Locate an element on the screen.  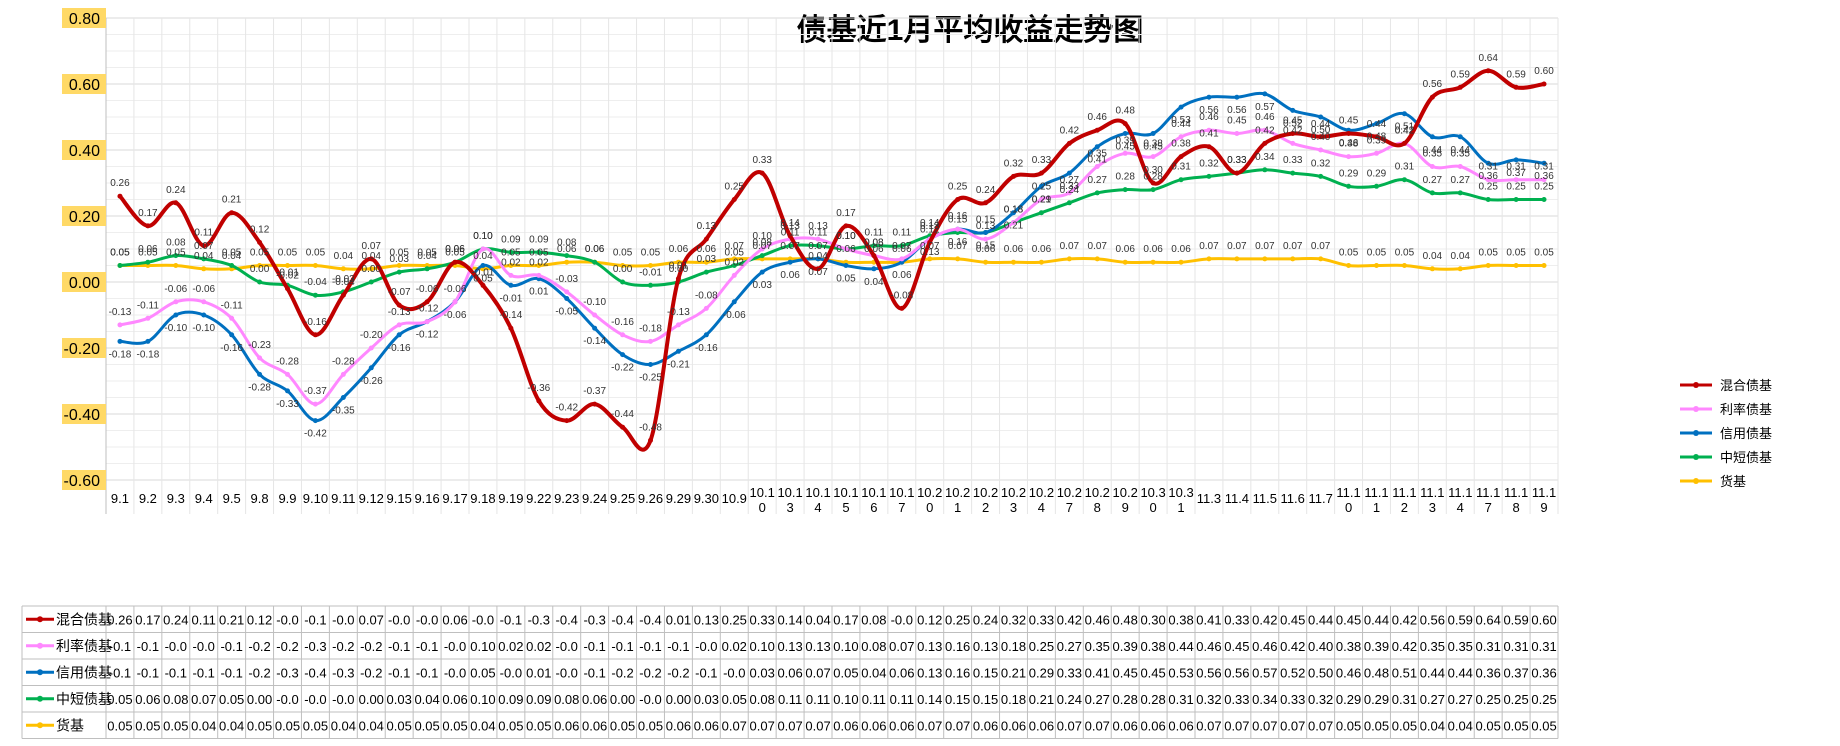
data-label: -0.26 is located at coordinates (371, 381).